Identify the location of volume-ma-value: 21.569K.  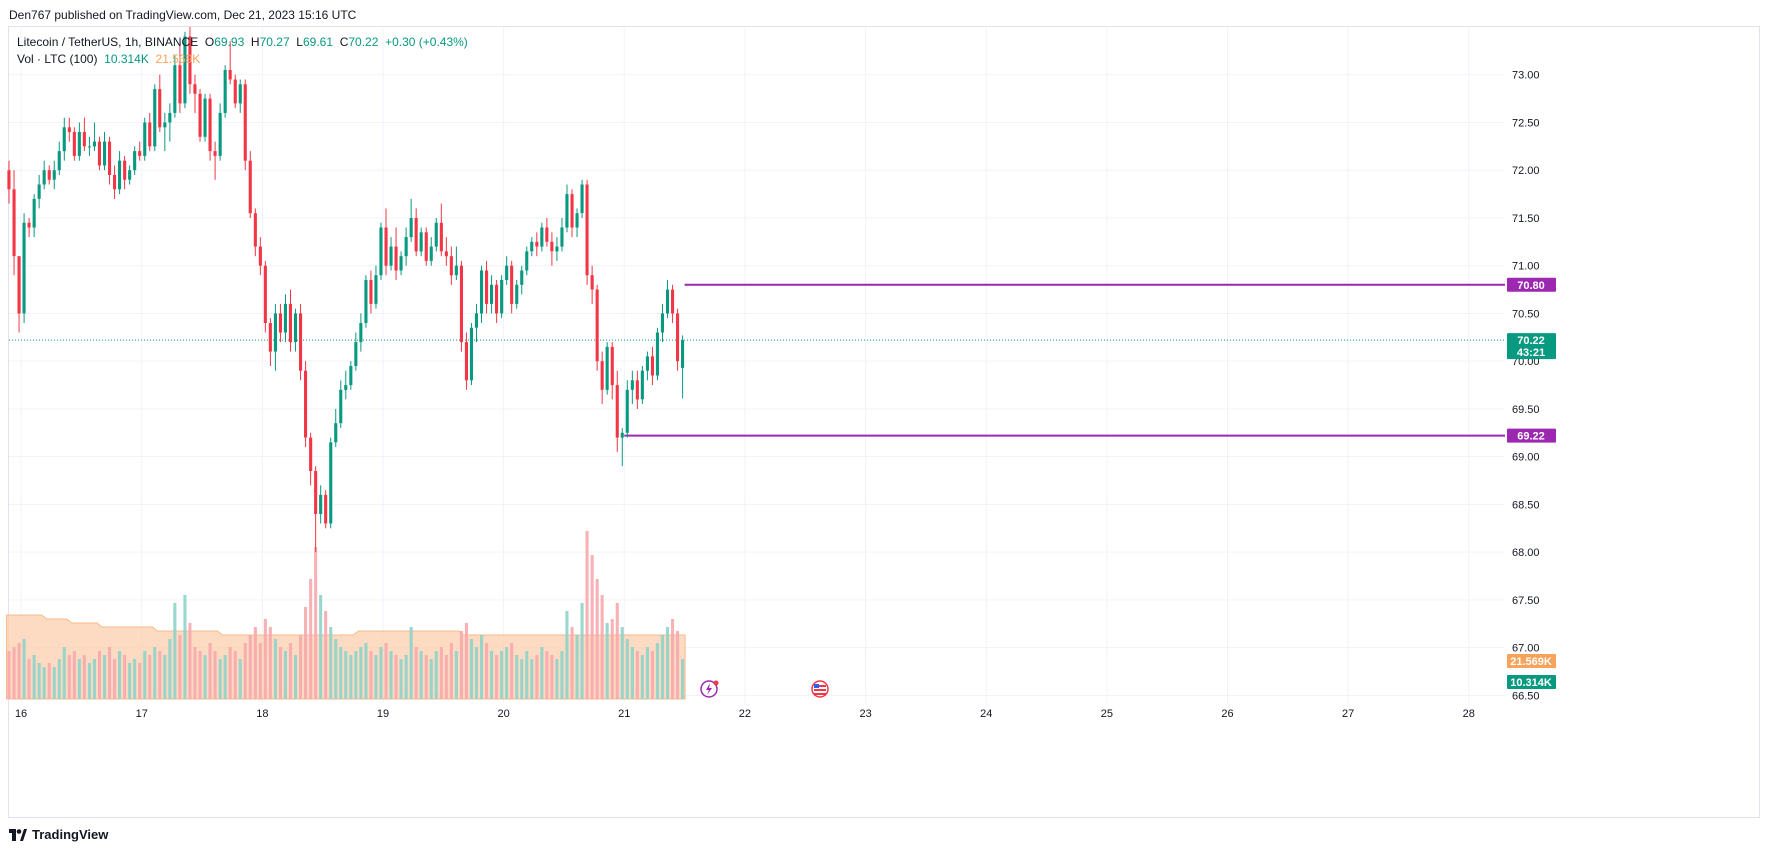
(178, 59).